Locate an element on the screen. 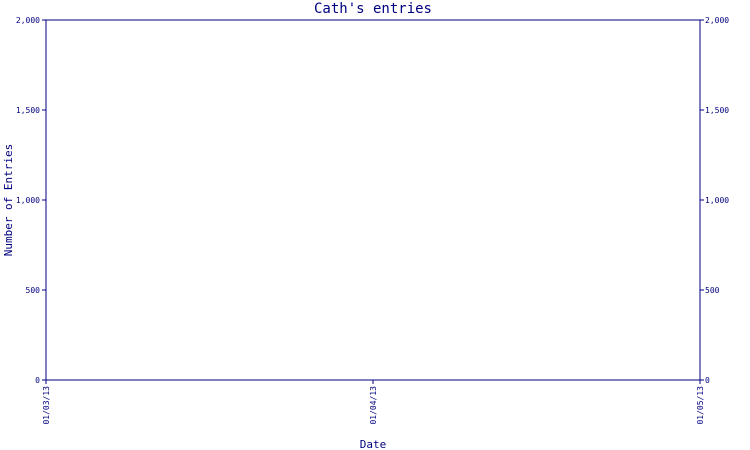 This screenshot has height=450, width=750. y-tick-label-right: 2,000 is located at coordinates (717, 20).